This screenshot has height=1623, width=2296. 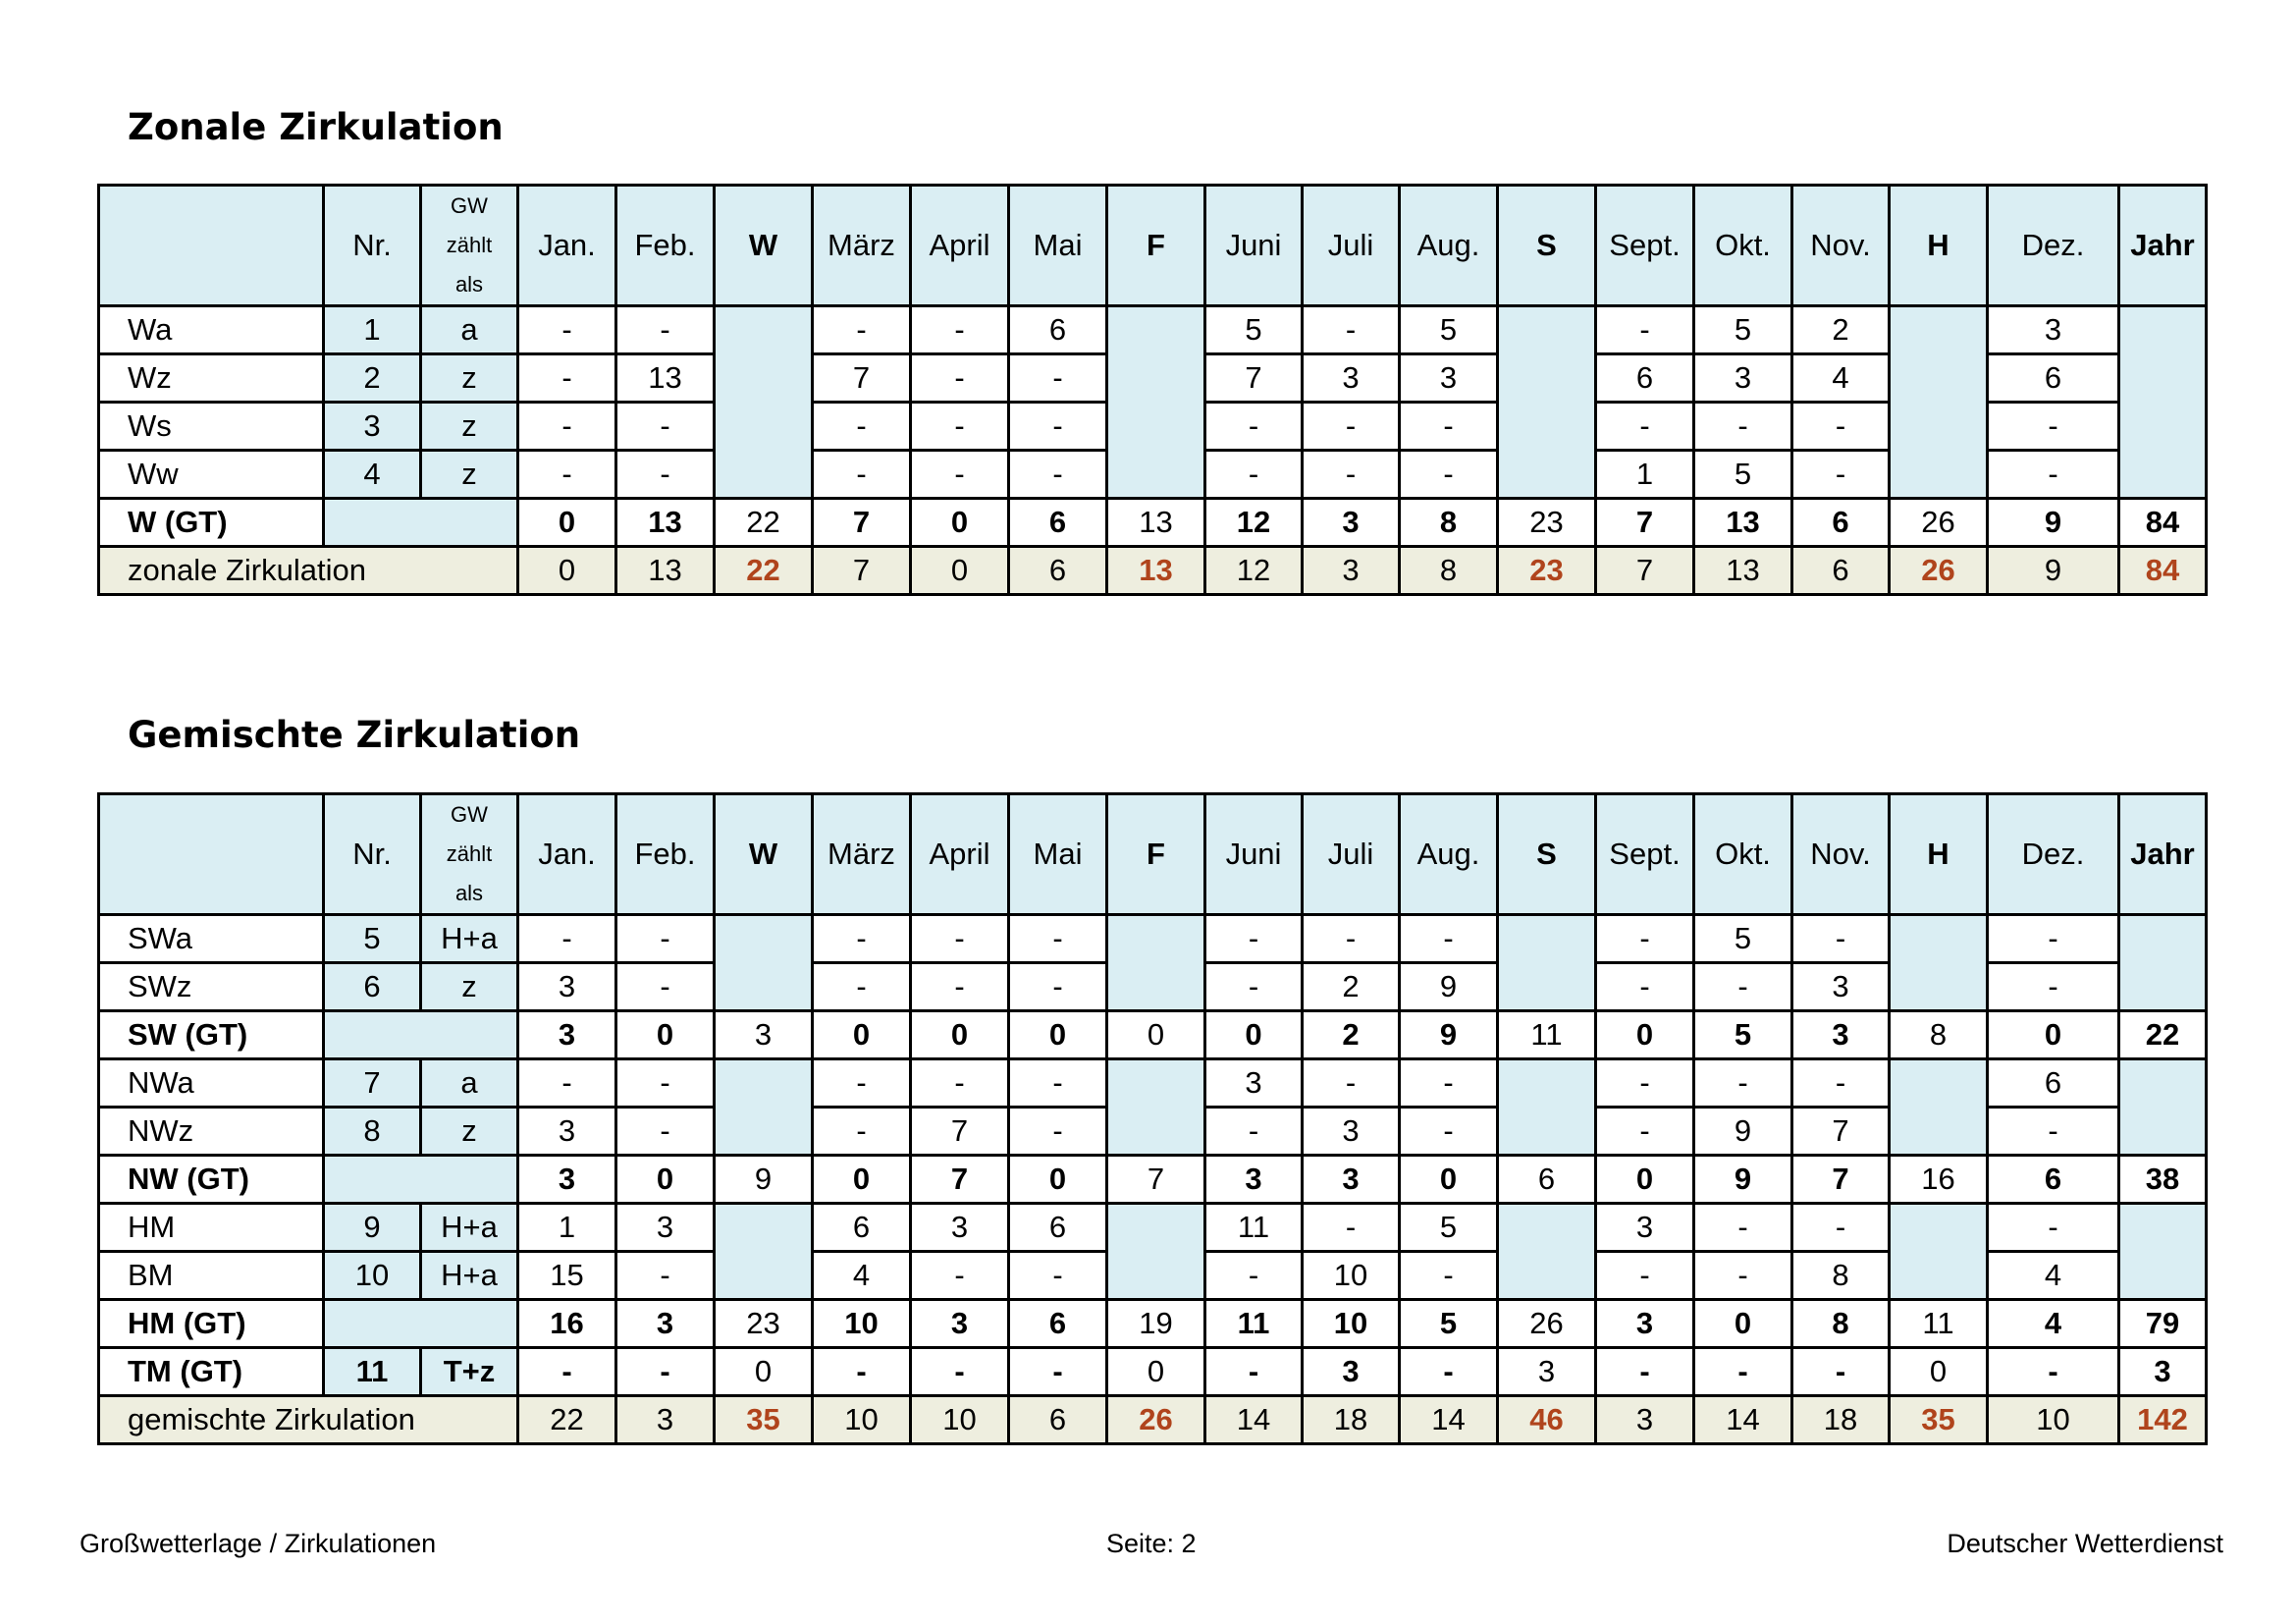 What do you see at coordinates (763, 1179) in the screenshot?
I see `cell-w: 9` at bounding box center [763, 1179].